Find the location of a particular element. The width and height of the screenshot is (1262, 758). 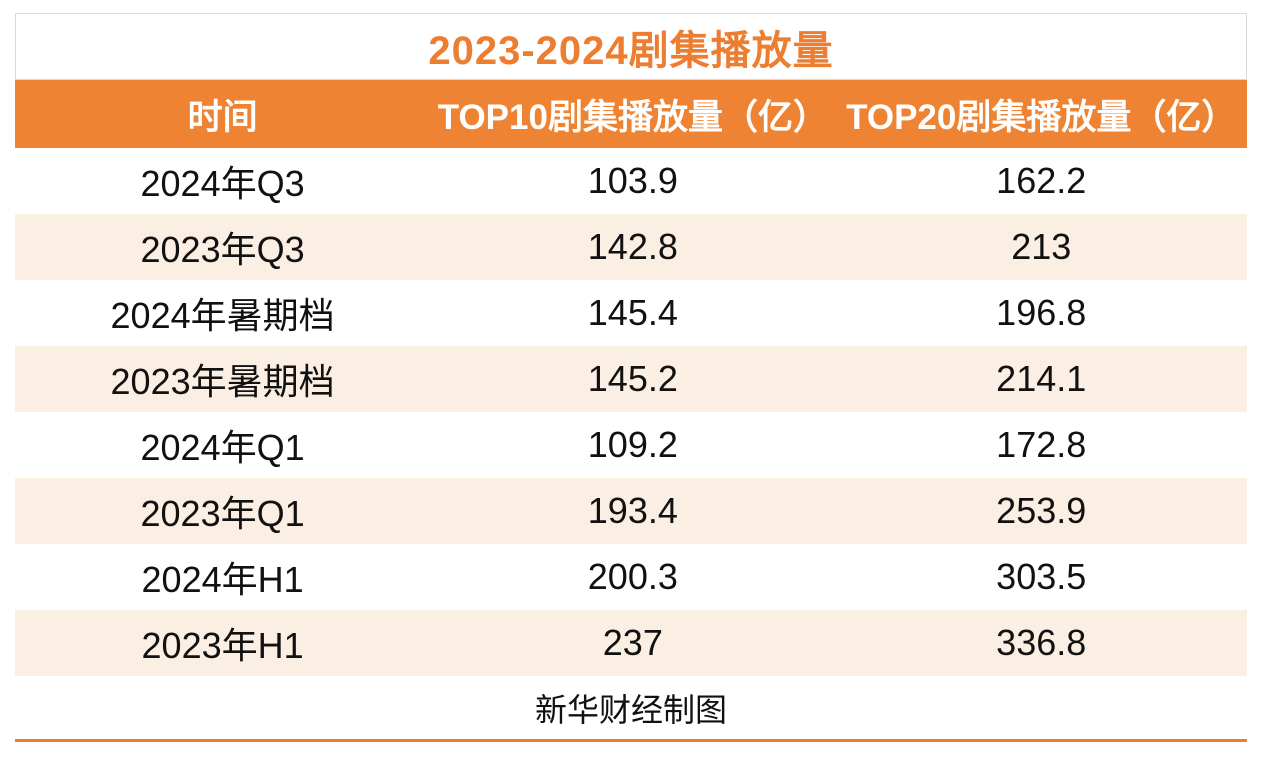

top20-value: 196.8 is located at coordinates (1041, 312).